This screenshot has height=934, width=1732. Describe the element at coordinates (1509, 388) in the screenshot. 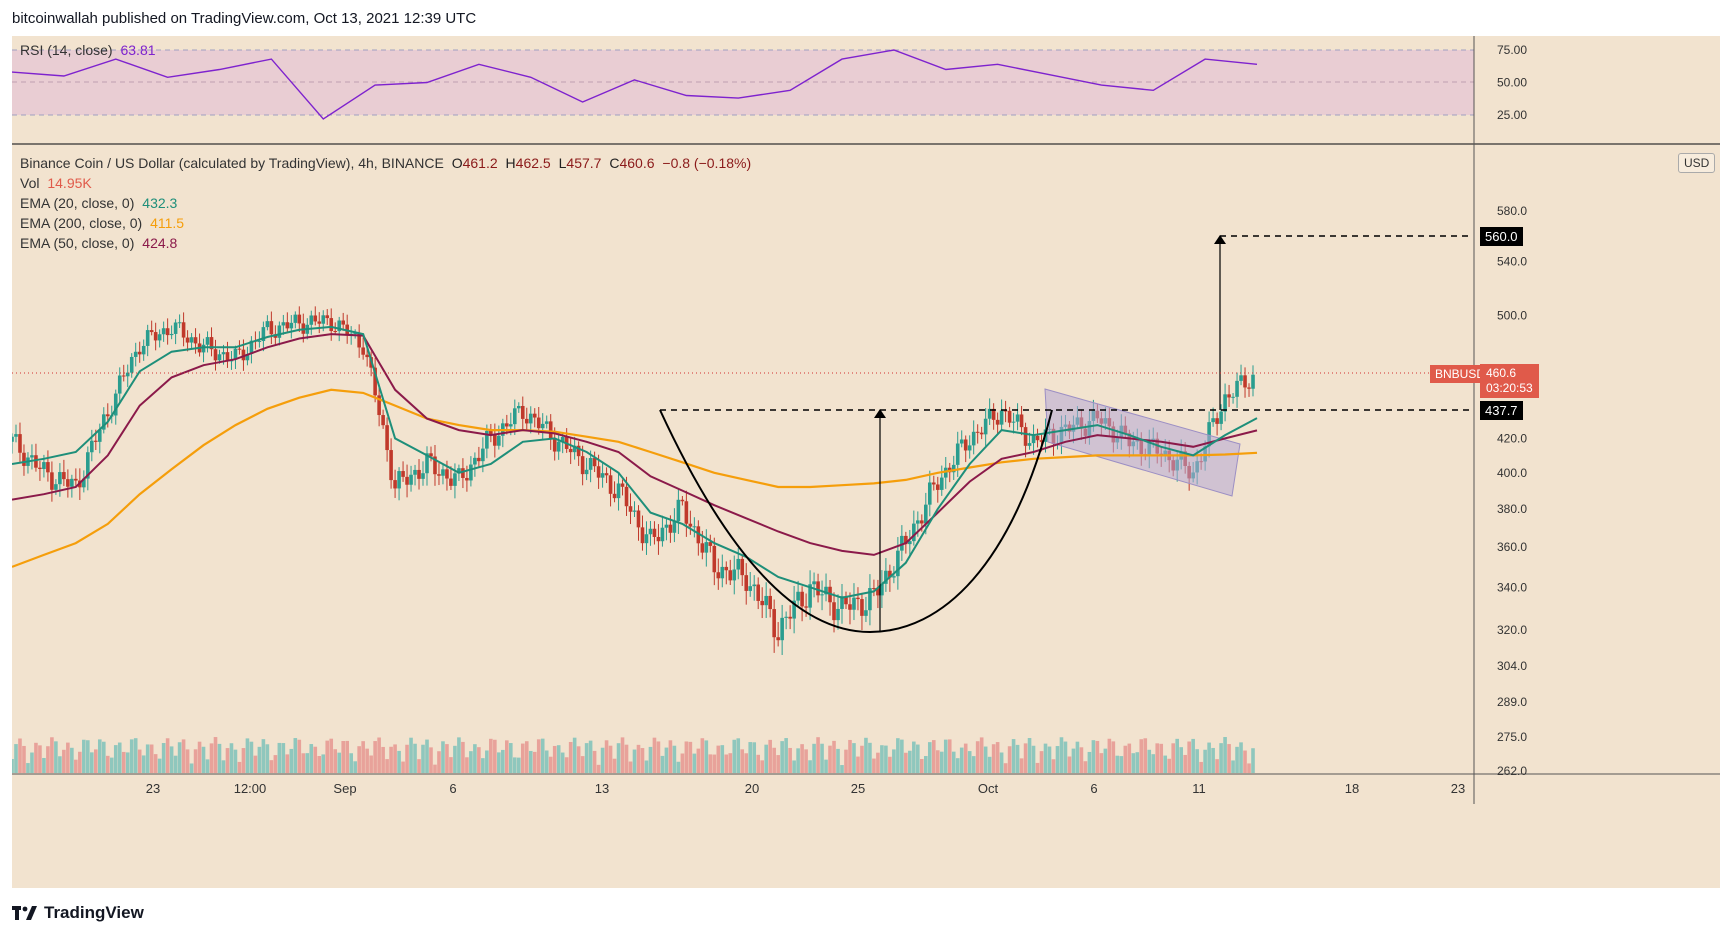

I see `countdown-value: 03:20:53` at that location.